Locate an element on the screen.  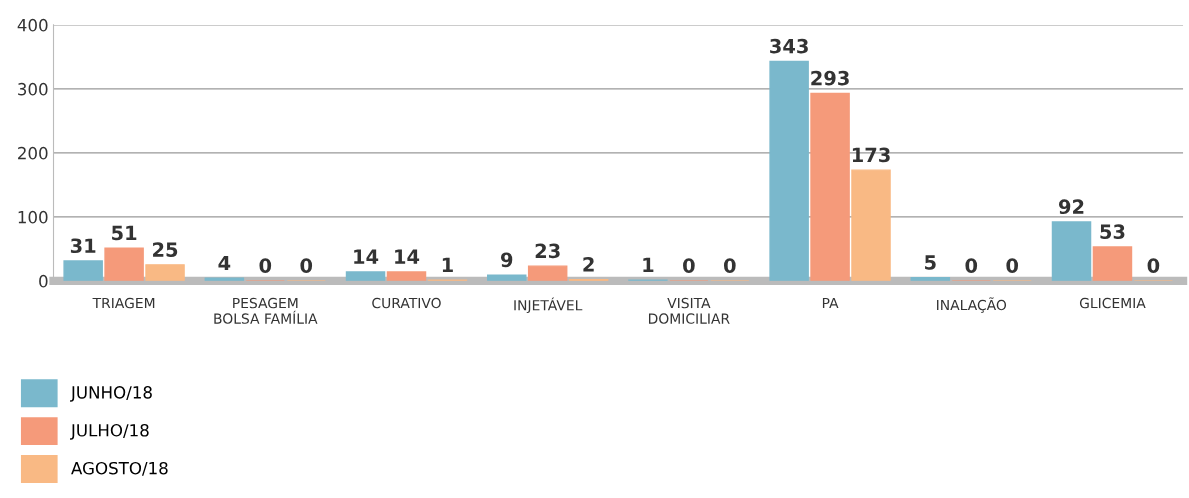
legend-label: JUNHO/18 is located at coordinates (111, 394).